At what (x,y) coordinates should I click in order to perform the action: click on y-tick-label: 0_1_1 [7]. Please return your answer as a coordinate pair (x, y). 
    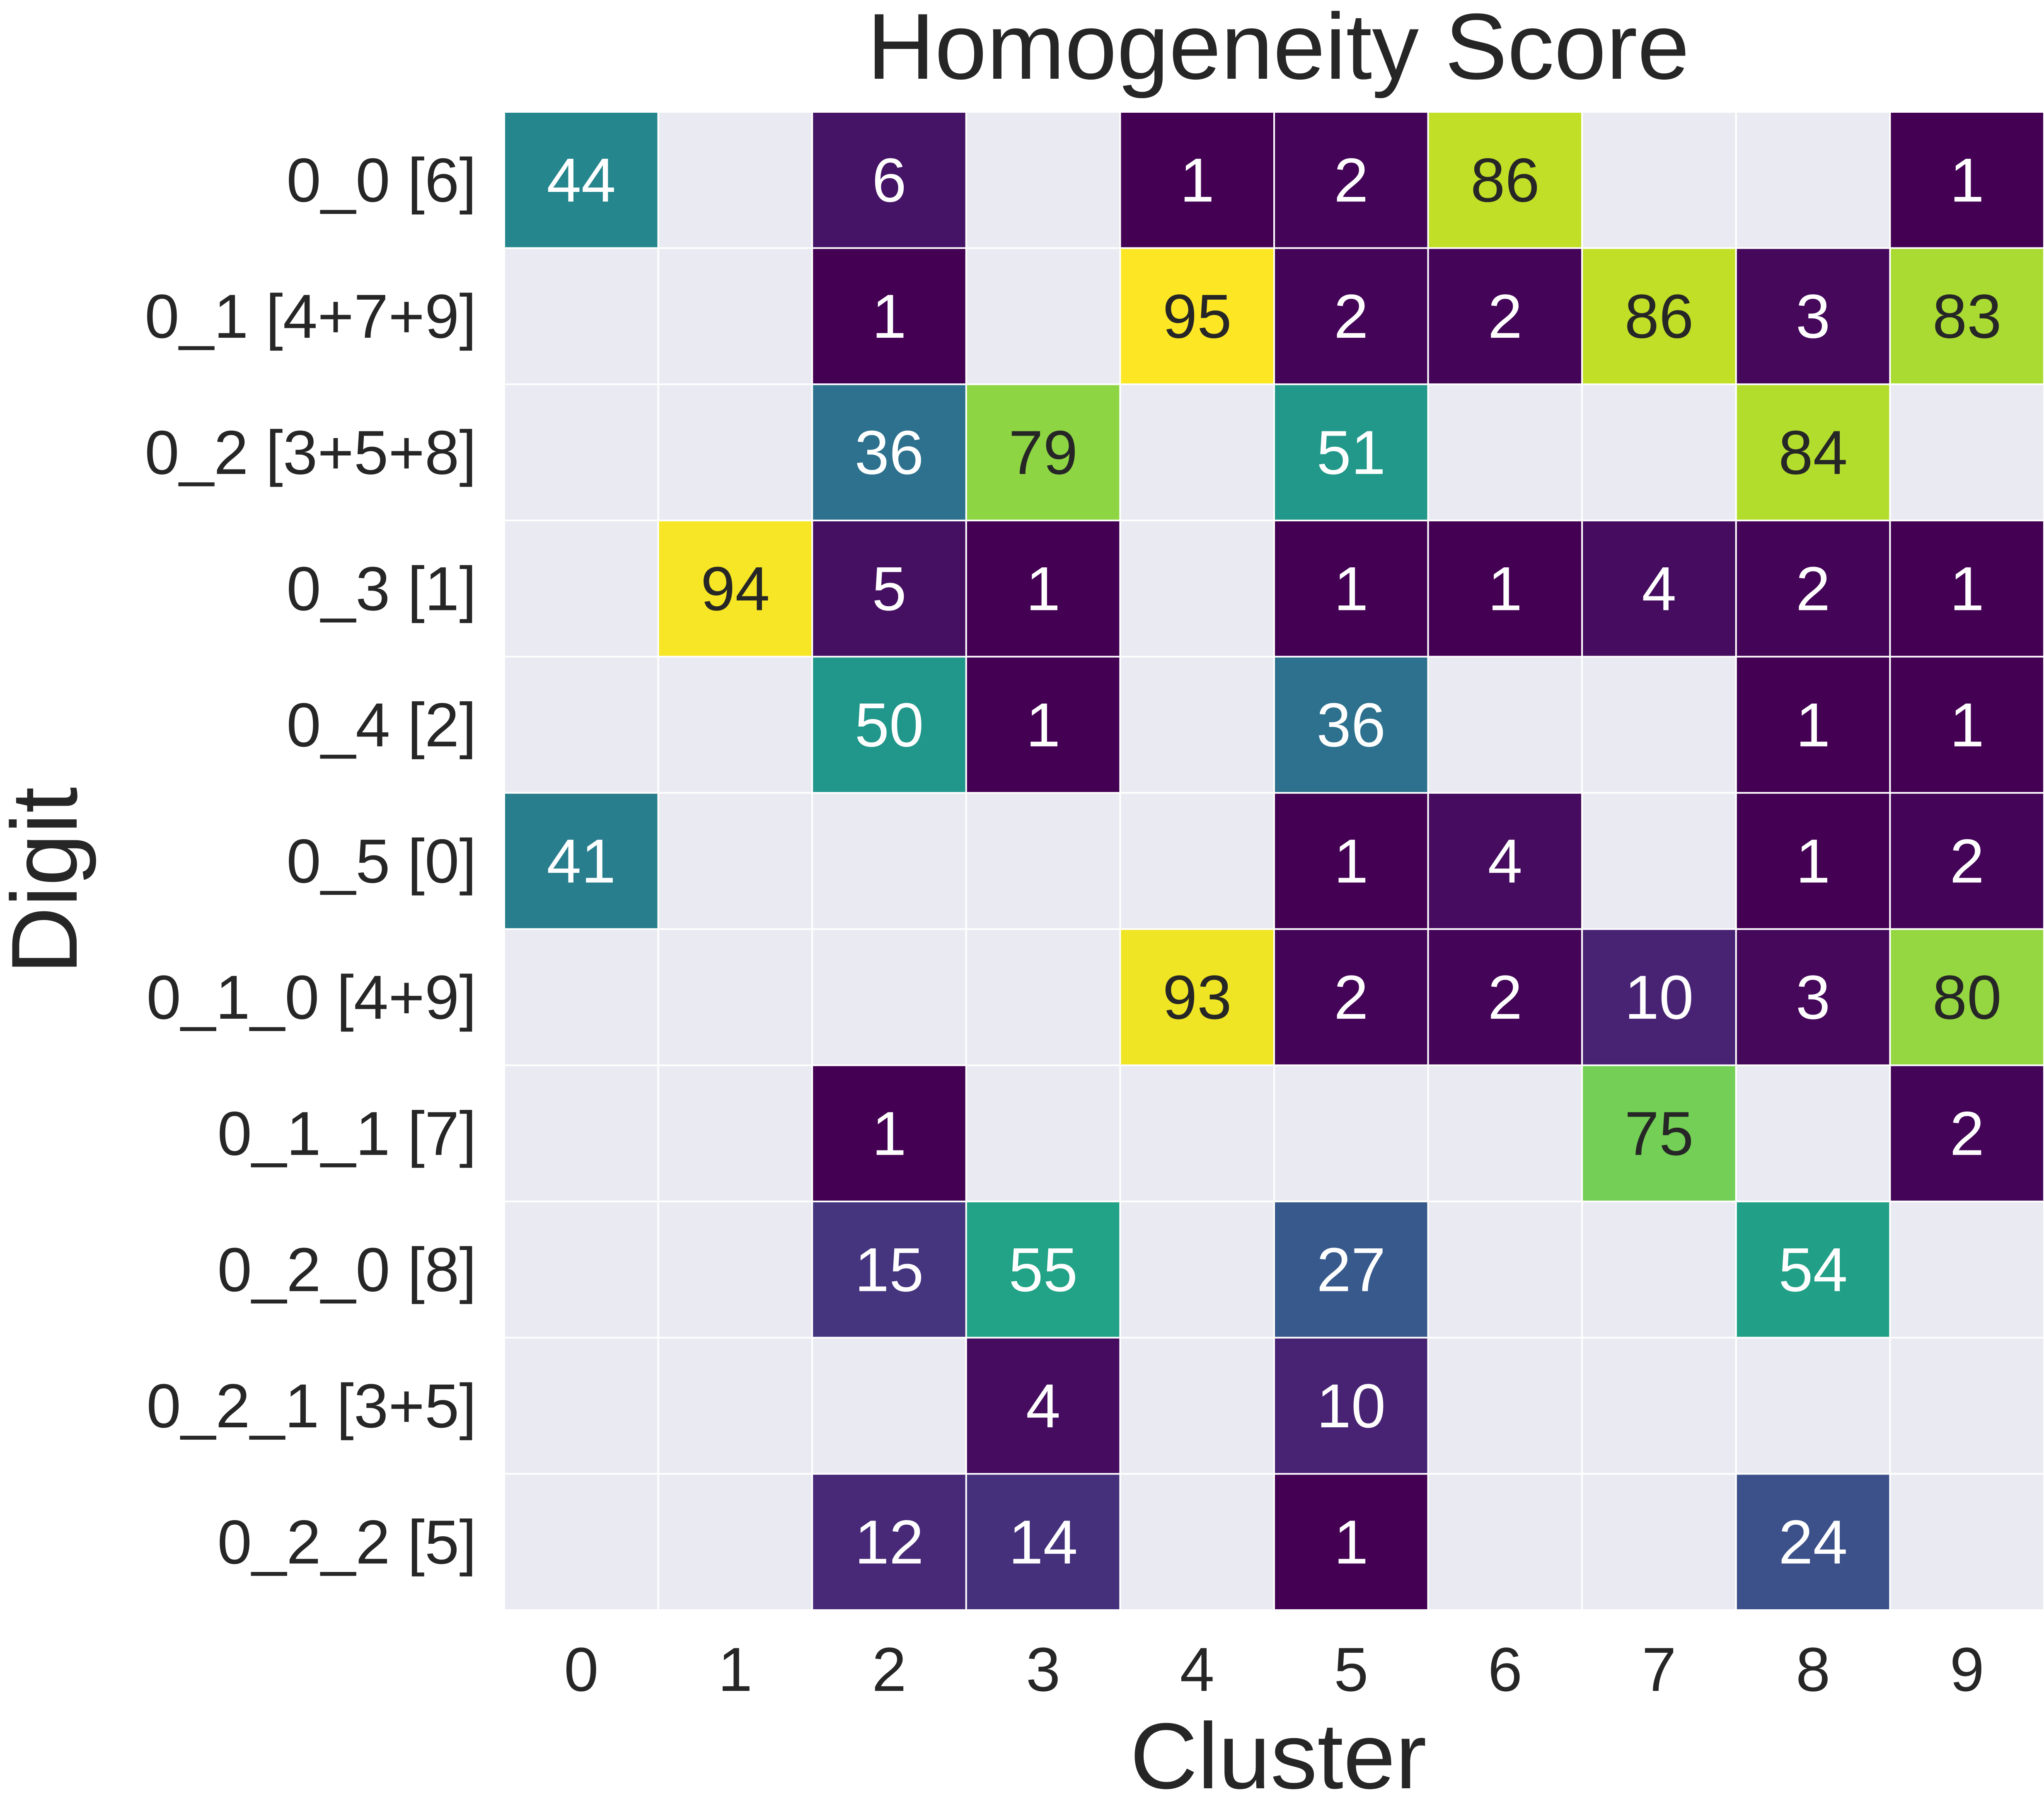
    Looking at the image, I should click on (347, 1133).